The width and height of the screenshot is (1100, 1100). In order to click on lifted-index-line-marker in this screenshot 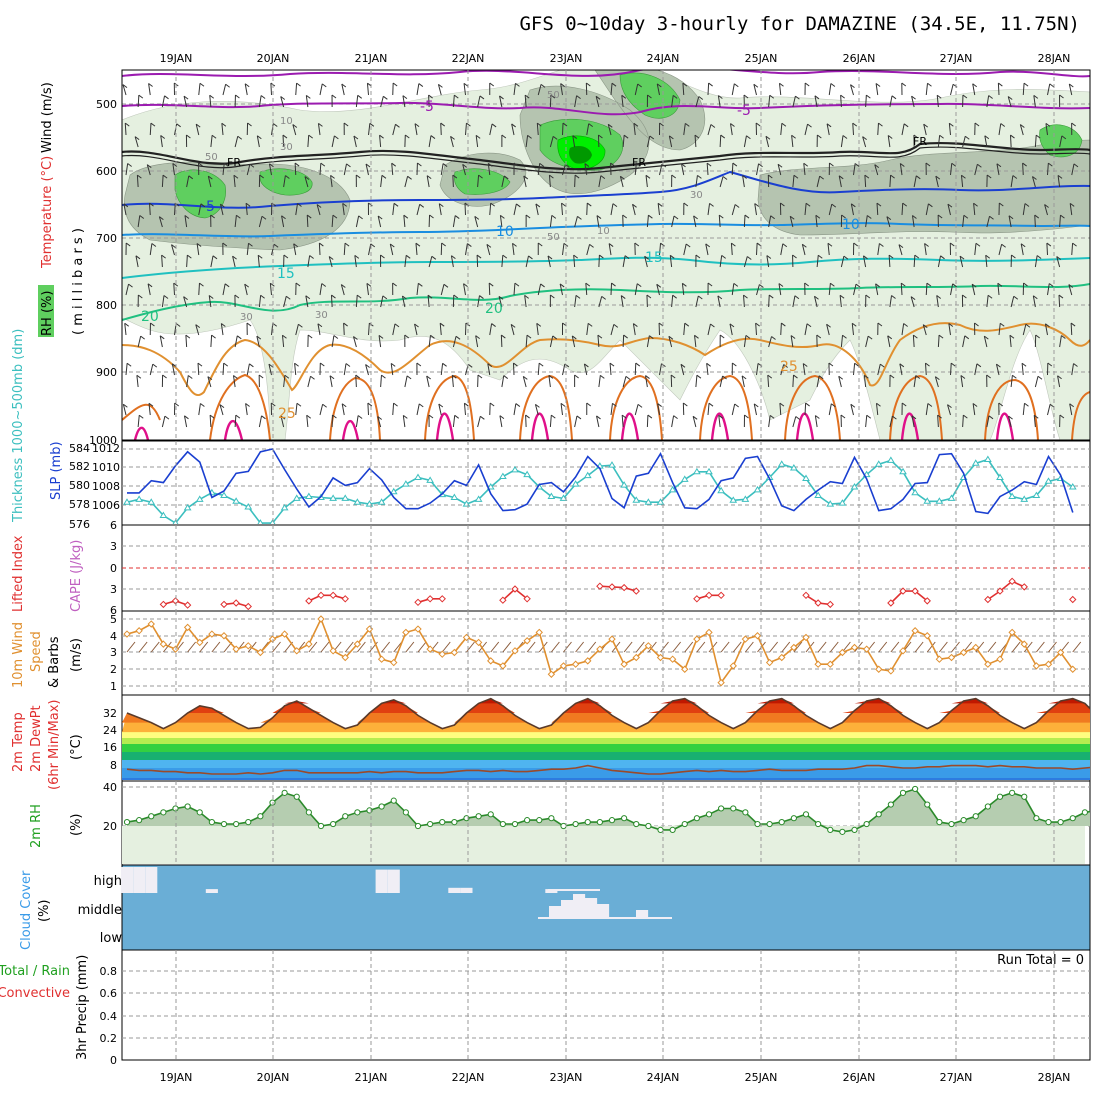, I will do `click(418, 602)`.